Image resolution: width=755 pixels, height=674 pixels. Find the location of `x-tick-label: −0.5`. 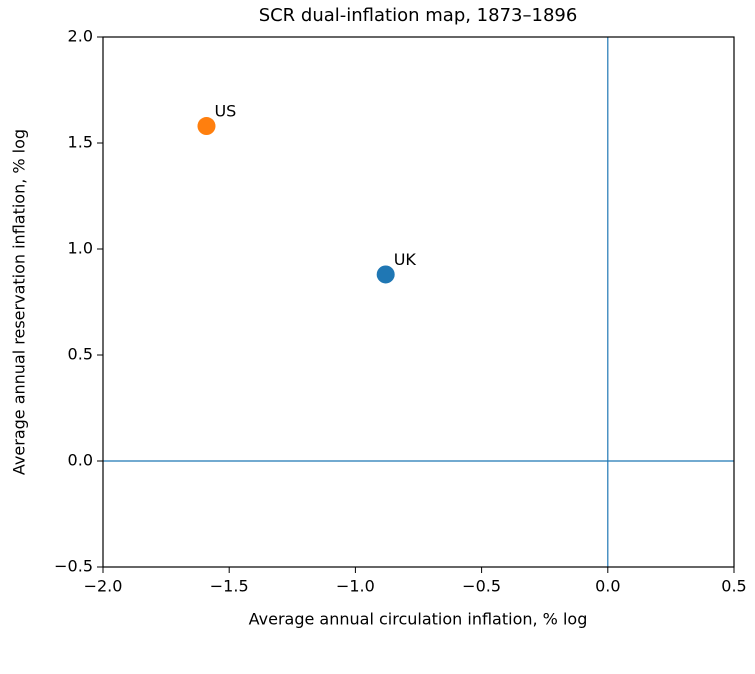

x-tick-label: −0.5 is located at coordinates (481, 586).